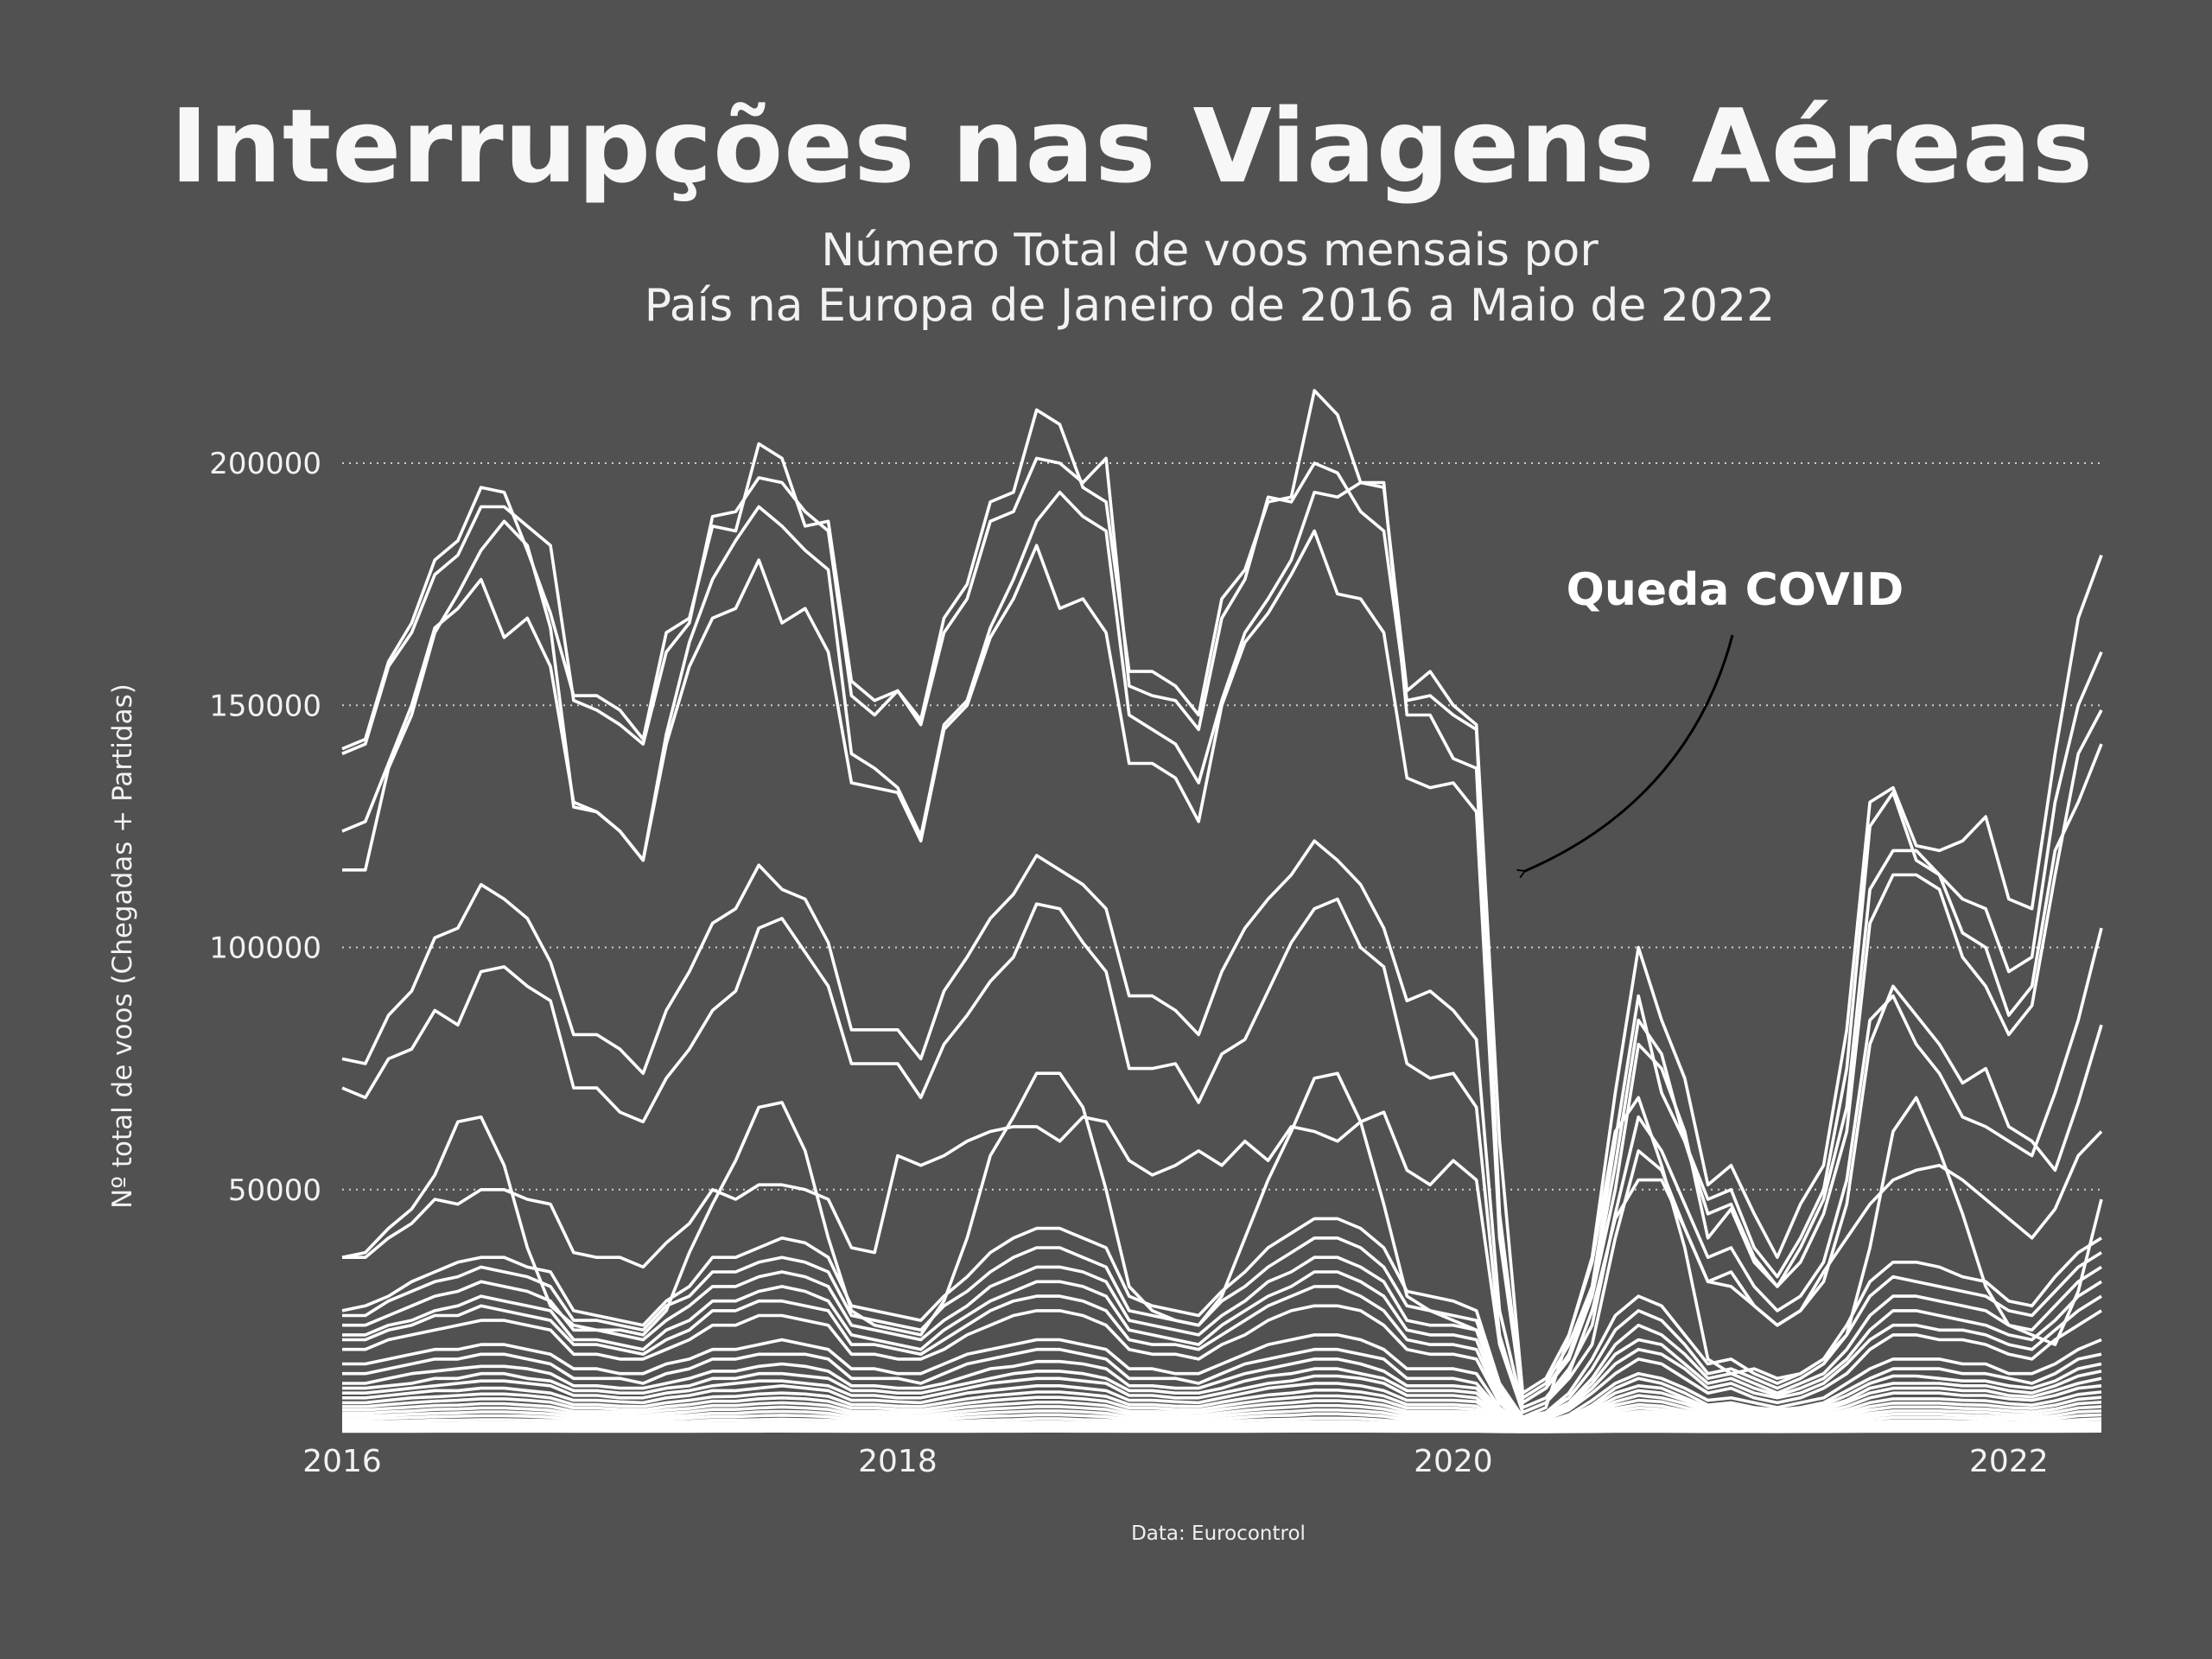  What do you see at coordinates (1131, 146) in the screenshot?
I see `chart-title: Interrupções nas Viagens Aéreas` at bounding box center [1131, 146].